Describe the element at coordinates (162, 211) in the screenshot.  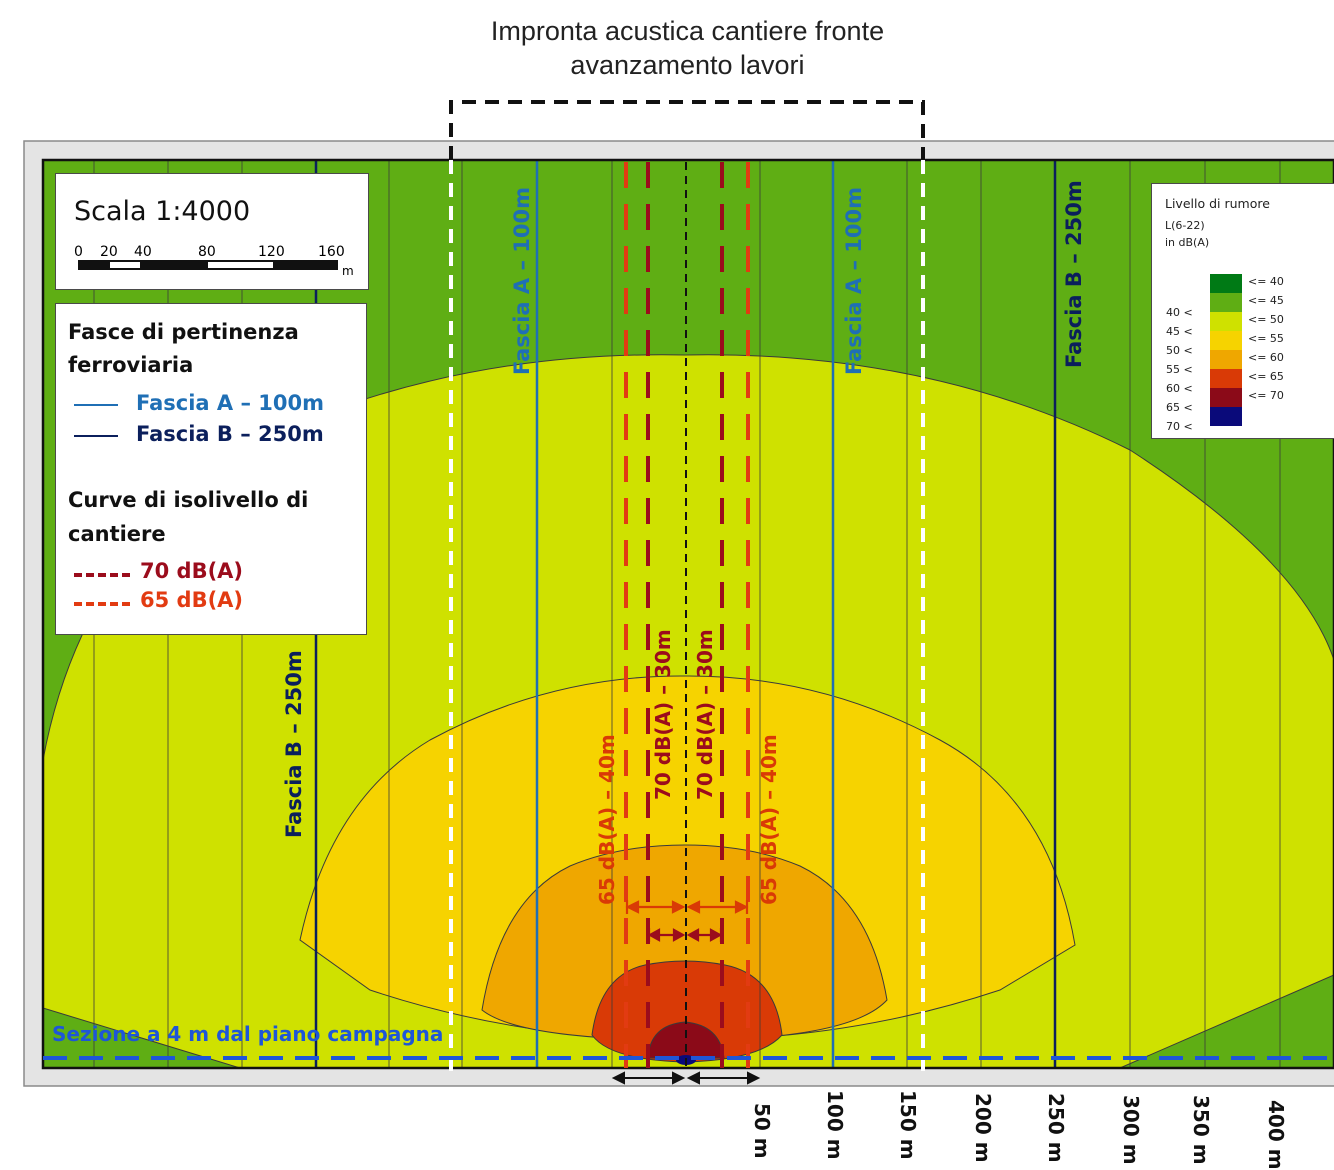
I see `scale-title: Scala 1:4000` at that location.